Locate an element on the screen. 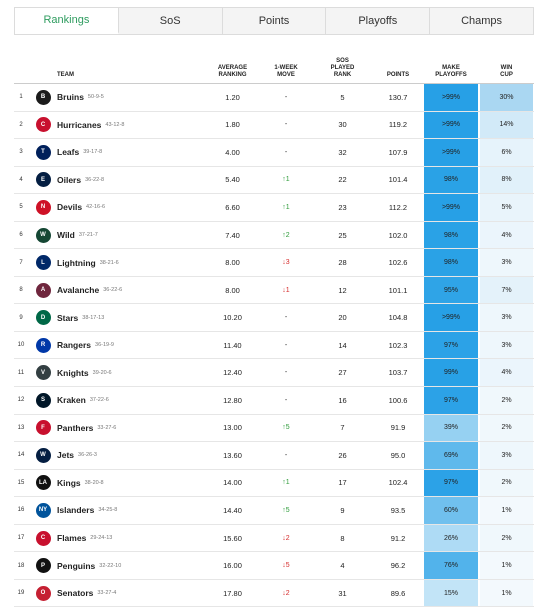 The height and width of the screenshot is (609, 547). team-logo-cell: C is located at coordinates (43, 125).